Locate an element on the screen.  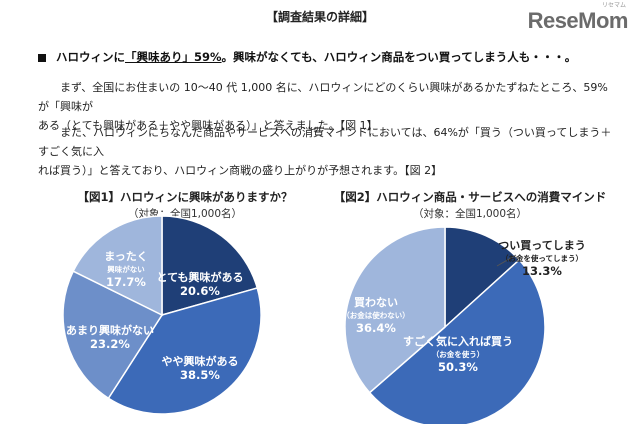
figure-2-title: 【図2】ハロウィン商品・サービスへの消費マインド is located at coordinates (470, 197).